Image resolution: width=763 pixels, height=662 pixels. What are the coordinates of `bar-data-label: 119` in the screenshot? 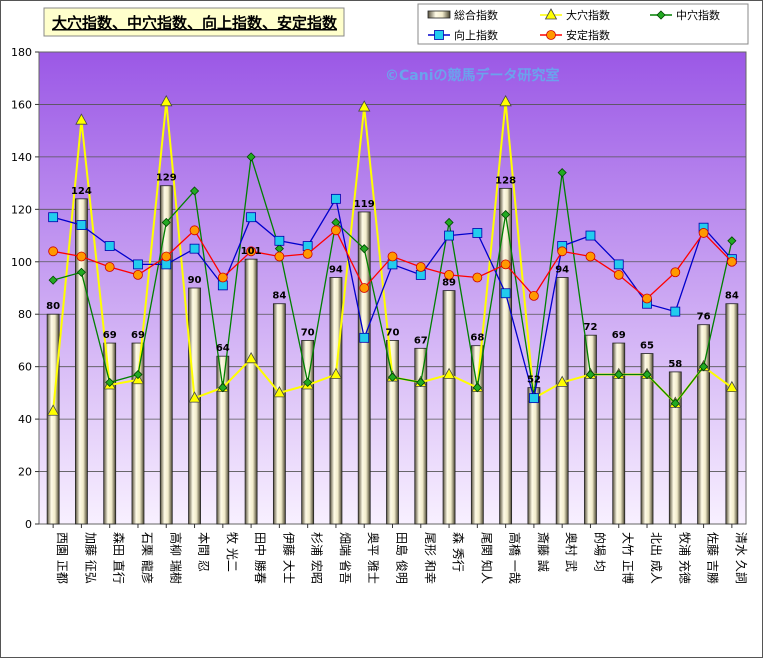 It's located at (364, 204).